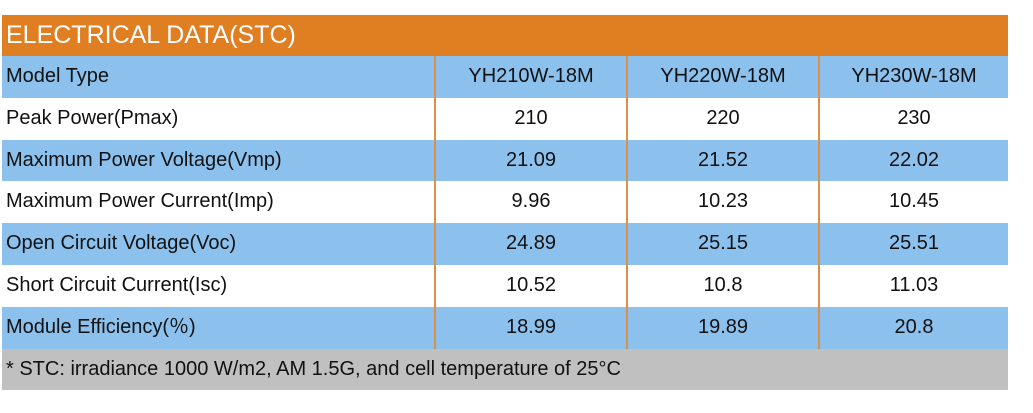 The width and height of the screenshot is (1033, 413). I want to click on cell: 10.8, so click(724, 285).